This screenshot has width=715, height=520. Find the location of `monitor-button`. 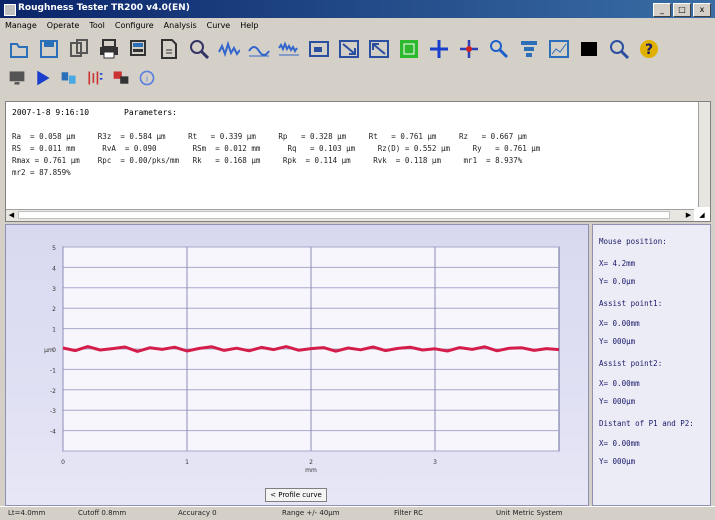

monitor-button is located at coordinates (17, 78).